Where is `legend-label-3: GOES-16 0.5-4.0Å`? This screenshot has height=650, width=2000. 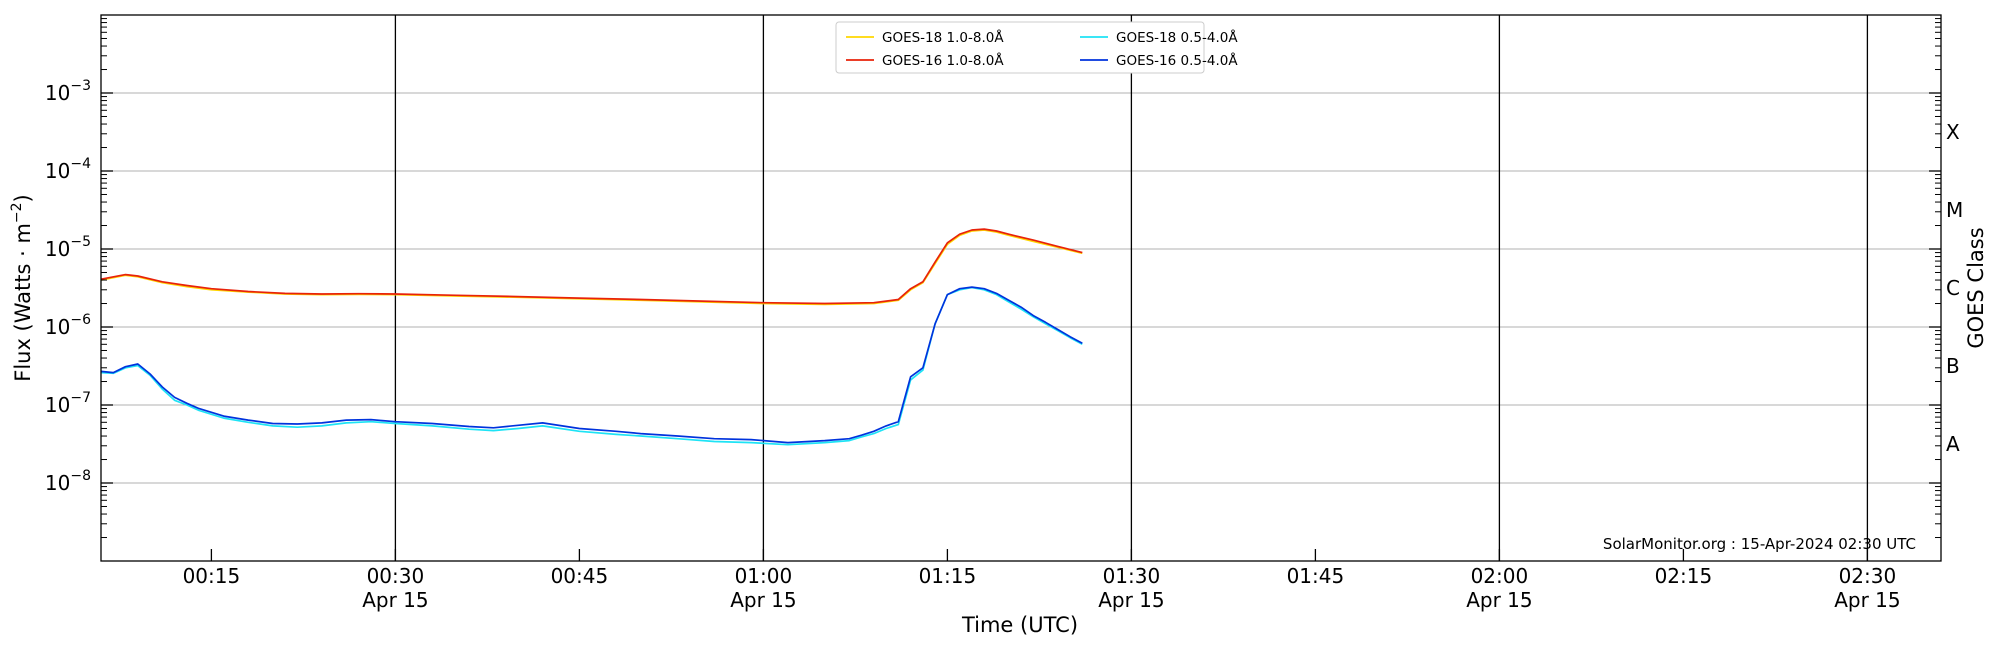
legend-label-3: GOES-16 0.5-4.0Å is located at coordinates (1177, 60).